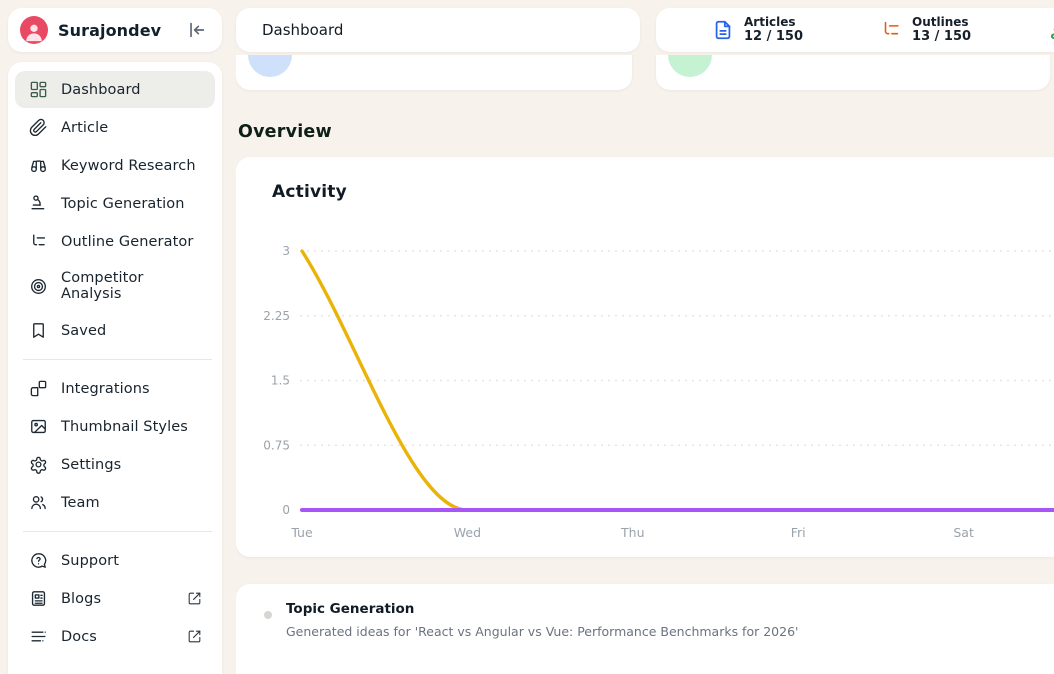 This screenshot has width=1054, height=674. What do you see at coordinates (123, 203) in the screenshot?
I see `sidebar-item-label: Topic Generation` at bounding box center [123, 203].